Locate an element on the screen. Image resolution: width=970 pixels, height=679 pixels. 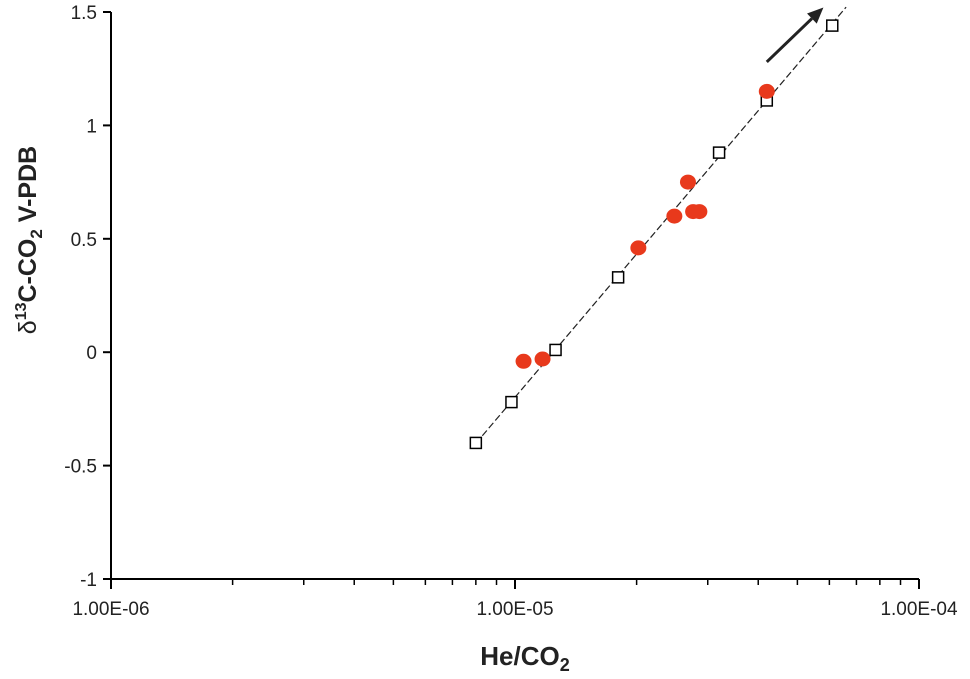
y-axis-title-delta: δ is located at coordinates (28, 327).